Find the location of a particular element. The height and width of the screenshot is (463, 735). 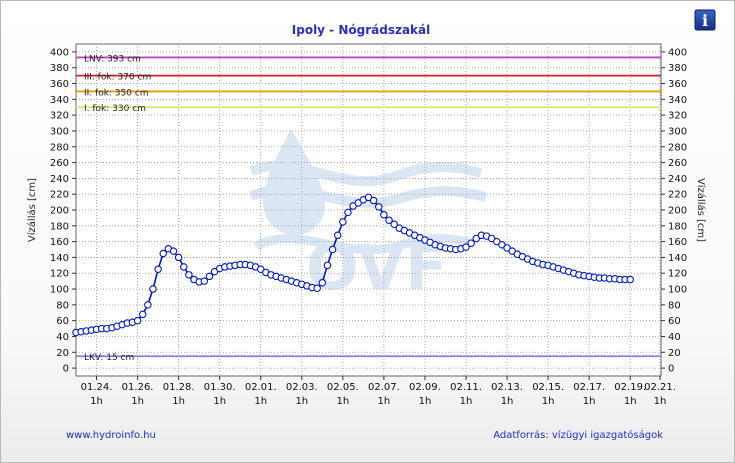

y-tick-label: 80 is located at coordinates (674, 305).